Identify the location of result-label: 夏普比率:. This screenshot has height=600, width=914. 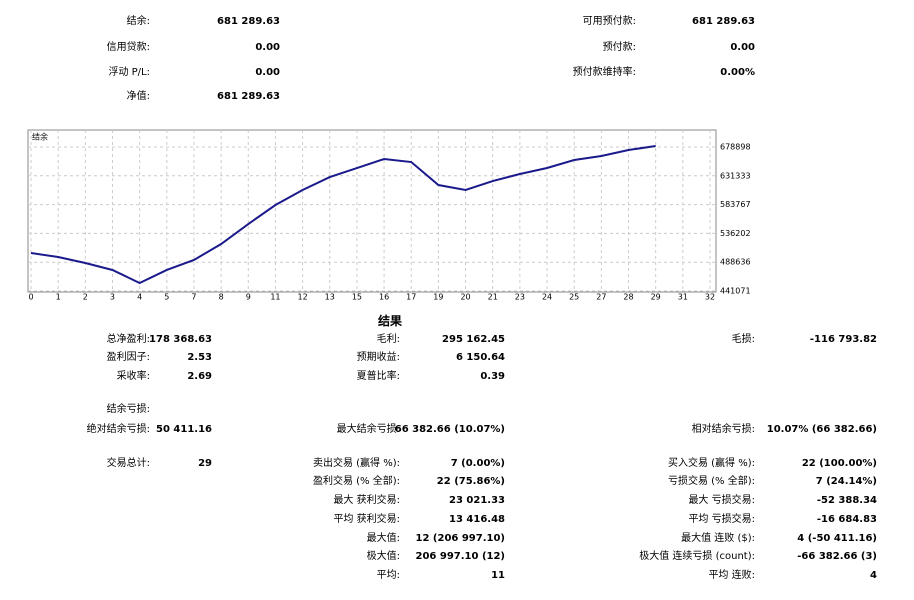
(378, 376).